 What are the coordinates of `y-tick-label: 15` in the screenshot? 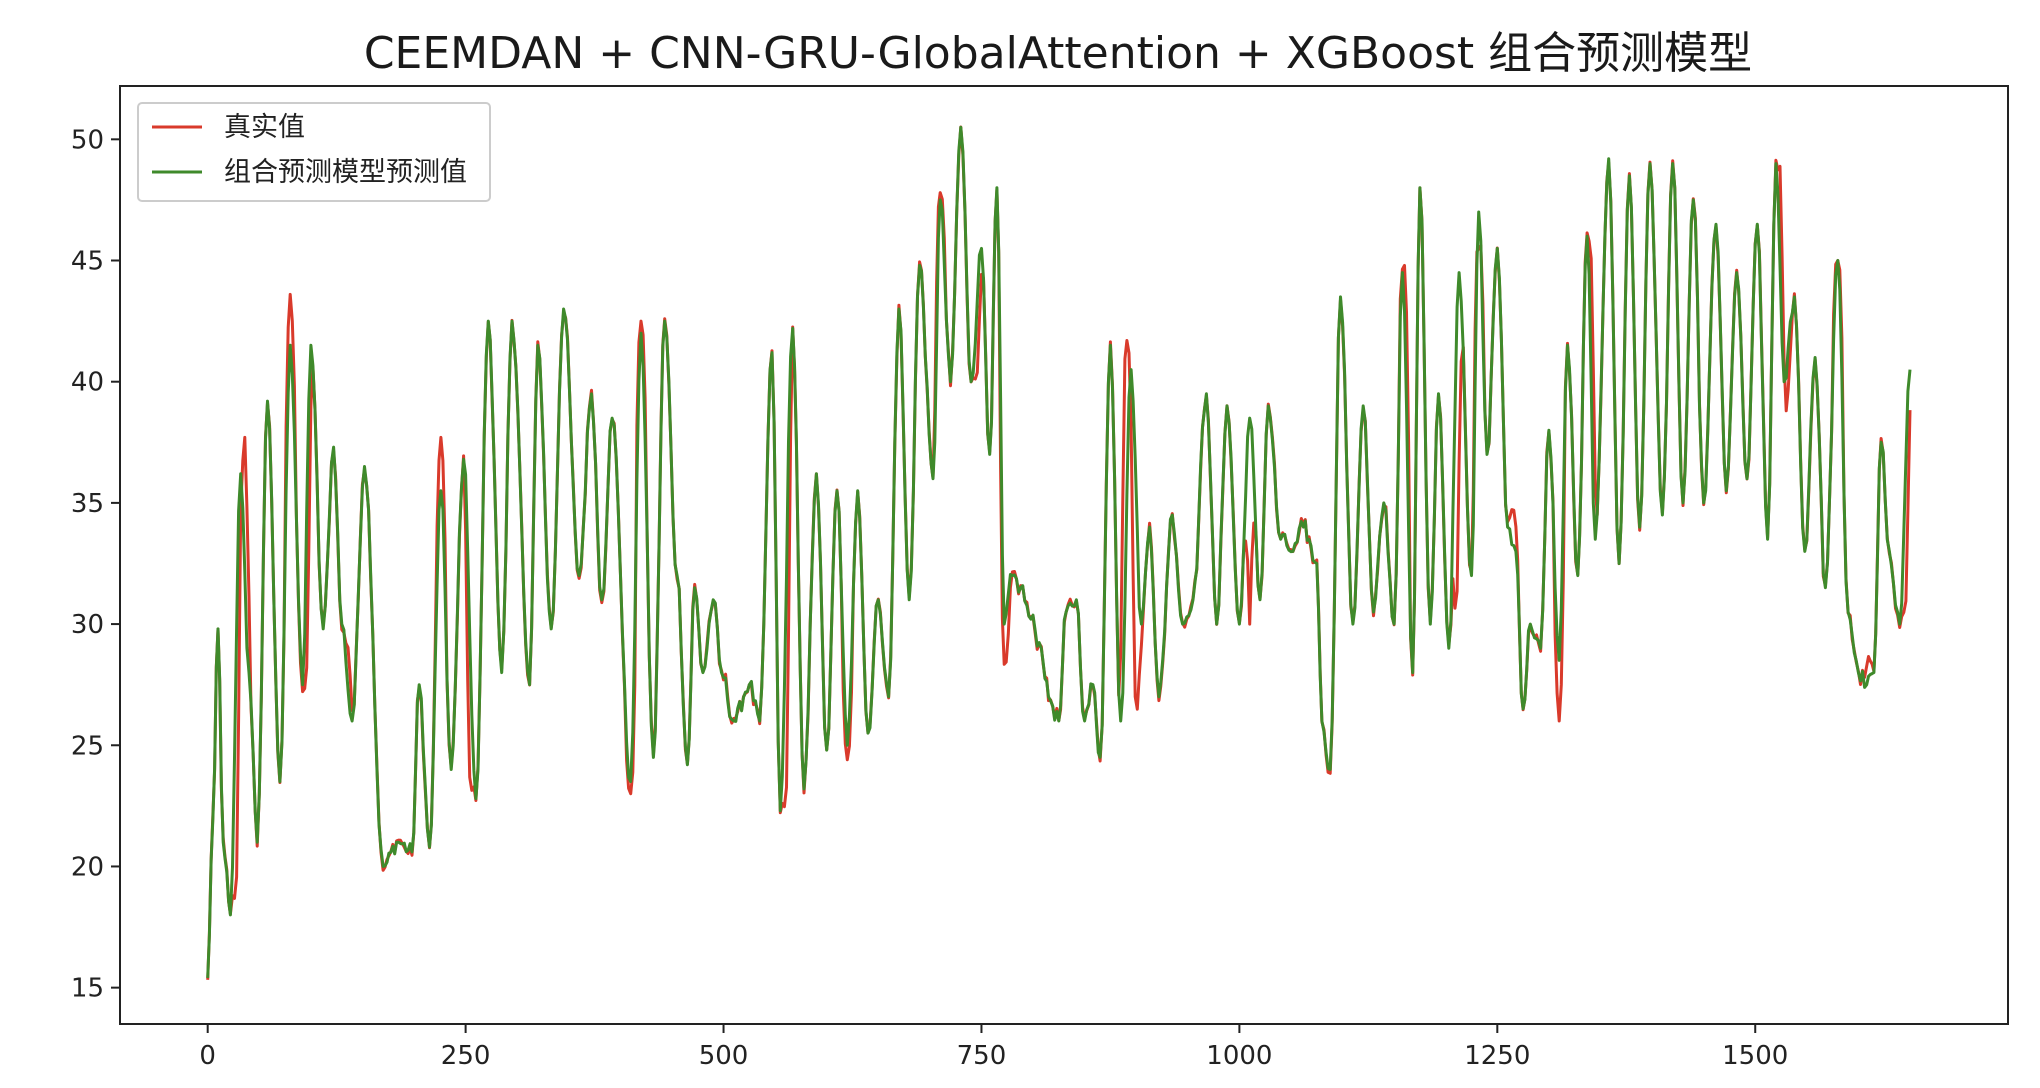 It's located at (87, 989).